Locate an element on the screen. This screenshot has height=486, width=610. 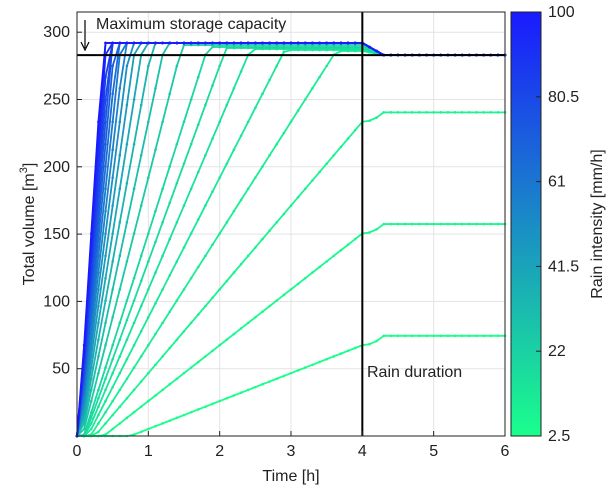
y-tick-label: 150 is located at coordinates (56, 234).